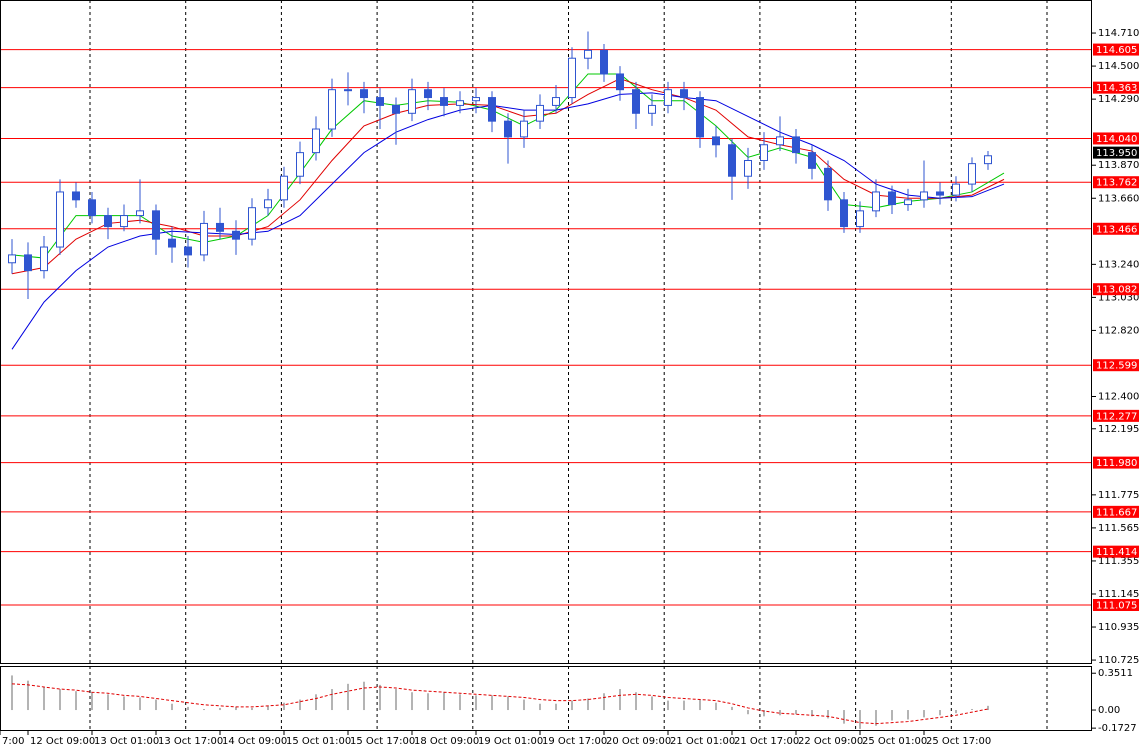 The height and width of the screenshot is (754, 1140). I want to click on level-label: 111.414, so click(1116, 552).